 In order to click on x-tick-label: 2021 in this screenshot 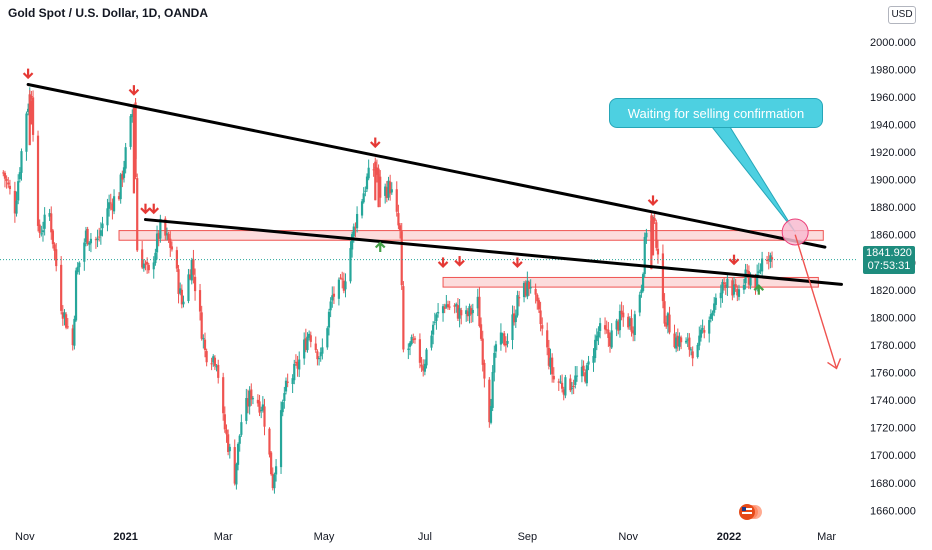, I will do `click(125, 537)`.